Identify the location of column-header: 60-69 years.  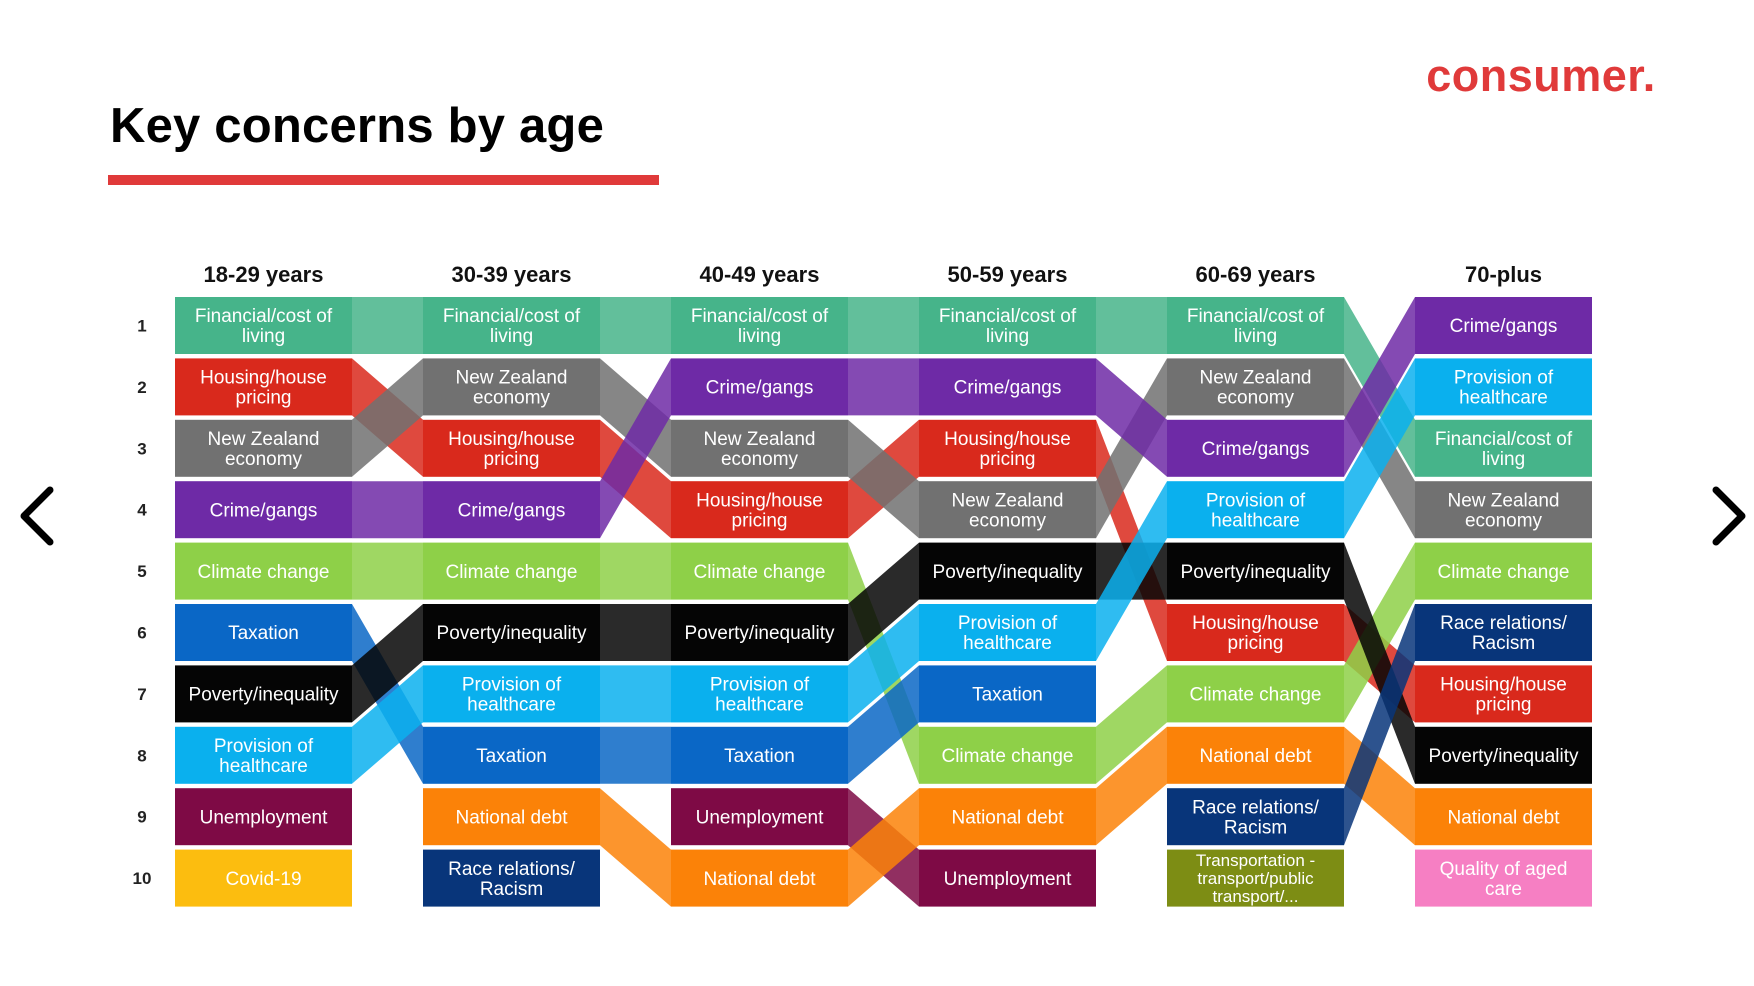
(1256, 274).